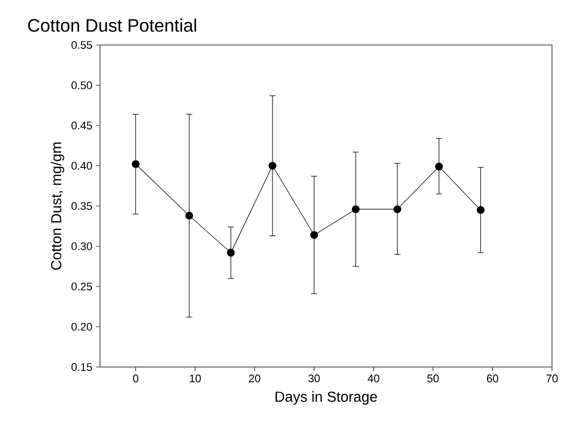  Describe the element at coordinates (492, 378) in the screenshot. I see `x-tick-label: 60` at that location.